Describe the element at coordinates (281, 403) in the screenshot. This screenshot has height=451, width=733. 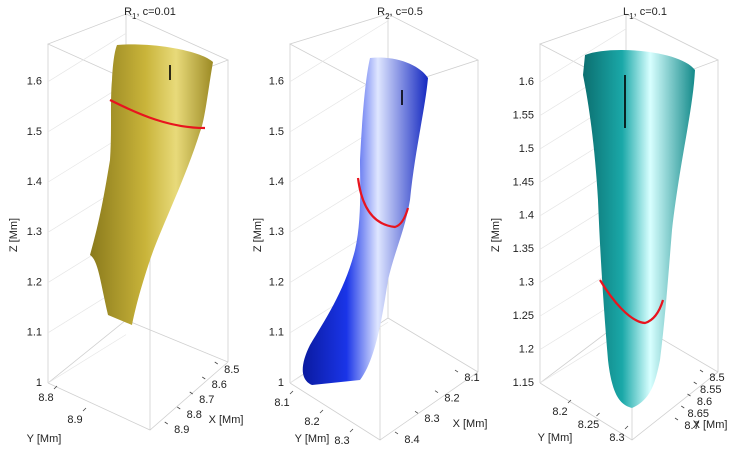
I see `y-tick-label: 8.1` at that location.